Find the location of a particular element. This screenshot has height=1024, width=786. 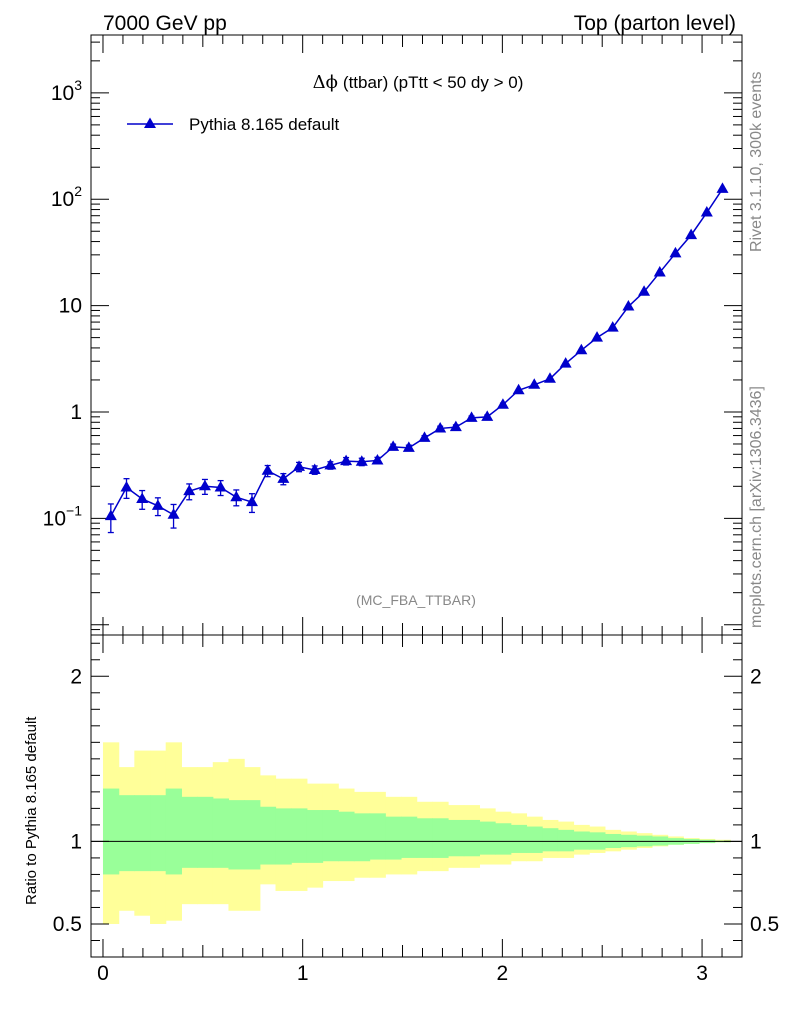

tick-exponent: 3 is located at coordinates (78, 85).